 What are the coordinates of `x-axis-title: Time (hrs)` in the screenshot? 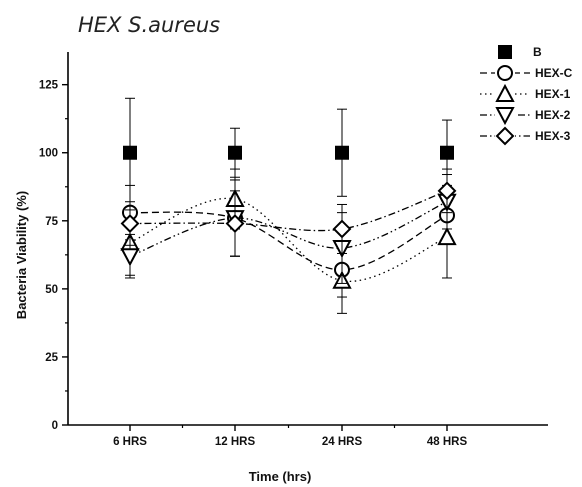 It's located at (280, 476).